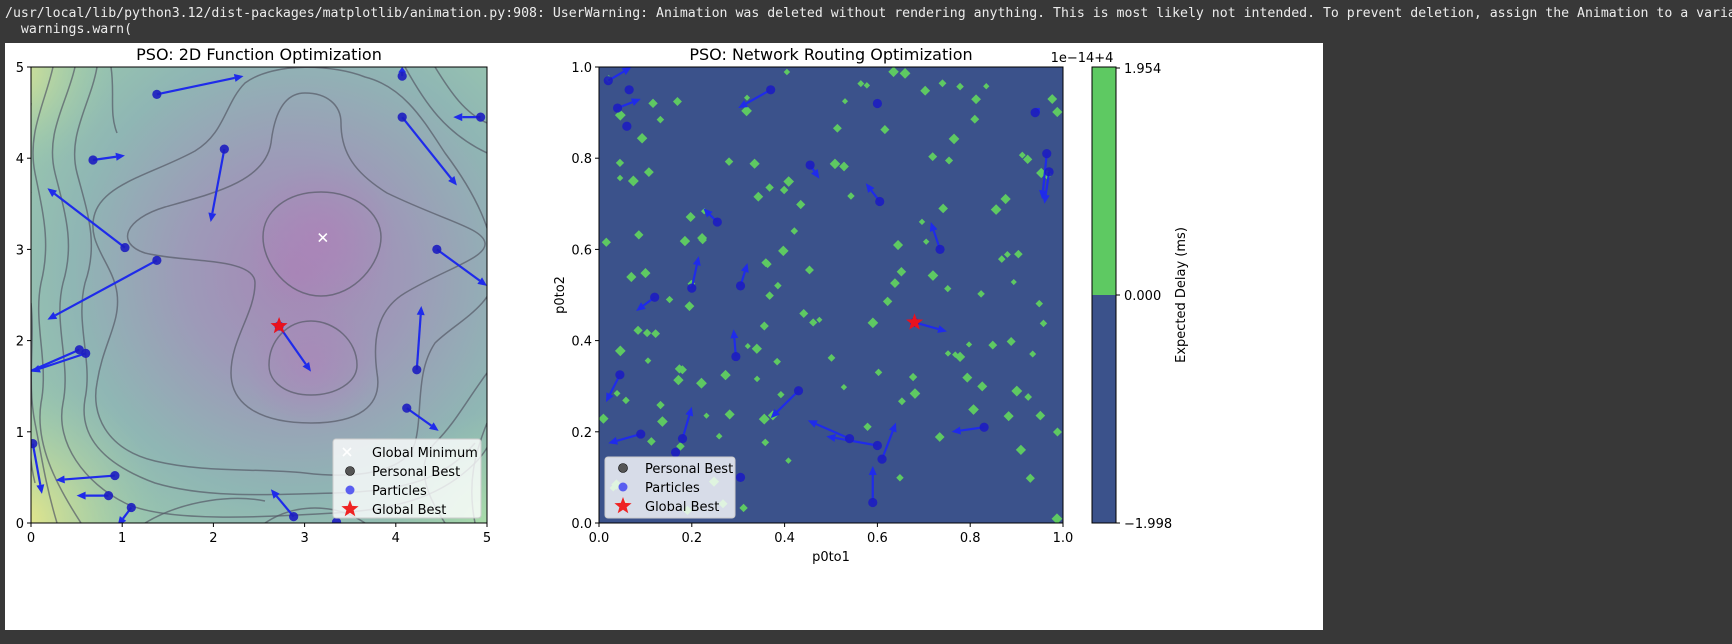 The image size is (1732, 644). I want to click on global-best-marker, so click(279, 325).